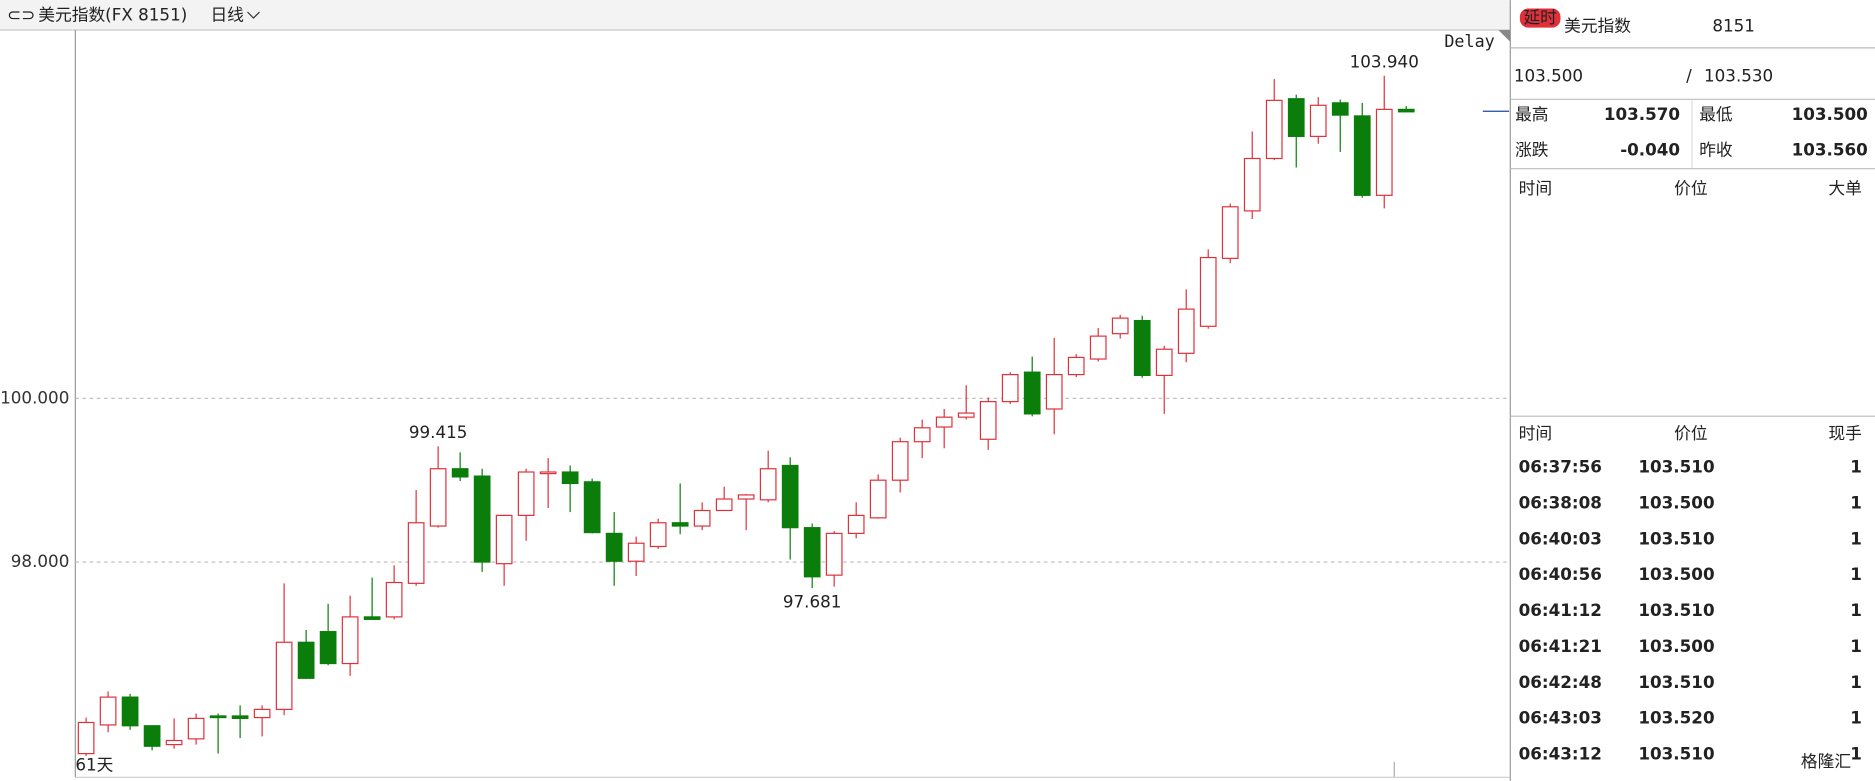 This screenshot has height=781, width=1875. What do you see at coordinates (438, 432) in the screenshot?
I see `annotation: 99.415` at bounding box center [438, 432].